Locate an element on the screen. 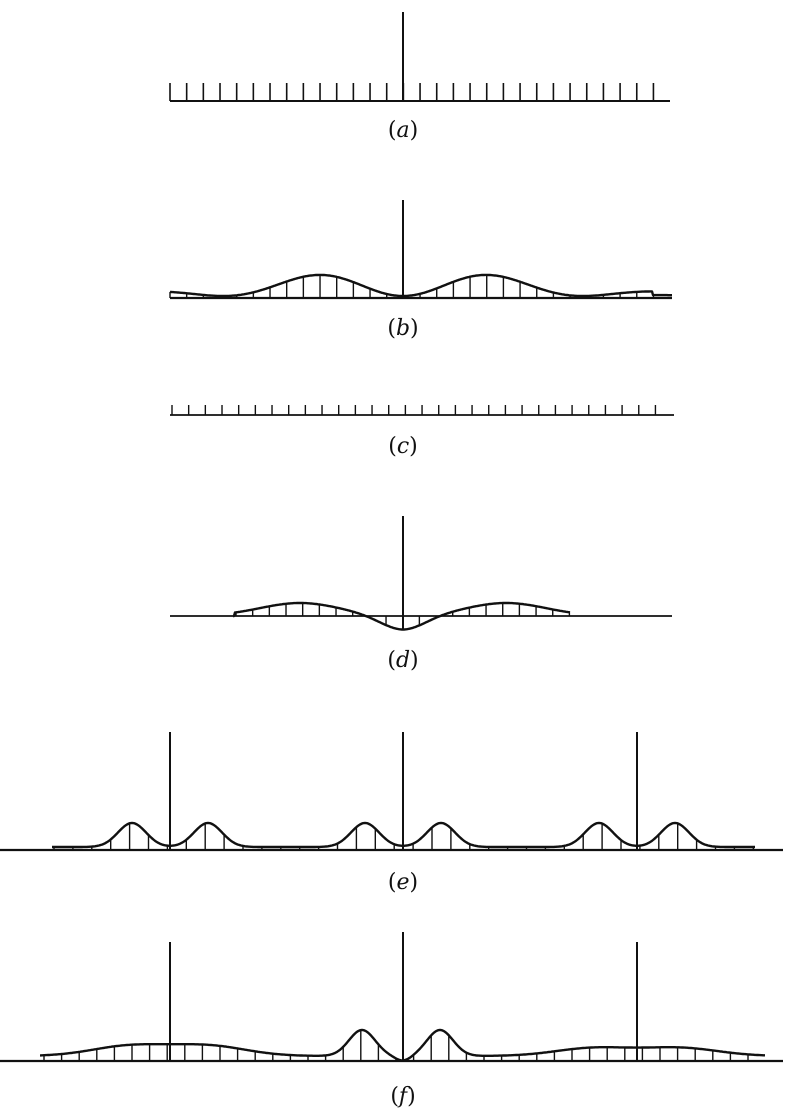 The width and height of the screenshot is (786, 1110). panel-f-graph is located at coordinates (391, 996).